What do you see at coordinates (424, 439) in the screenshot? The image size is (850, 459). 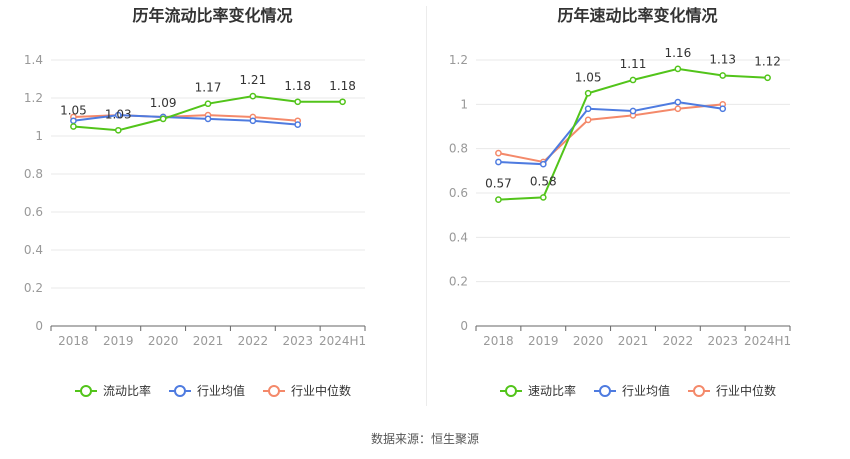 I see `data-source-note: 数据来源：恒生聚源` at bounding box center [424, 439].